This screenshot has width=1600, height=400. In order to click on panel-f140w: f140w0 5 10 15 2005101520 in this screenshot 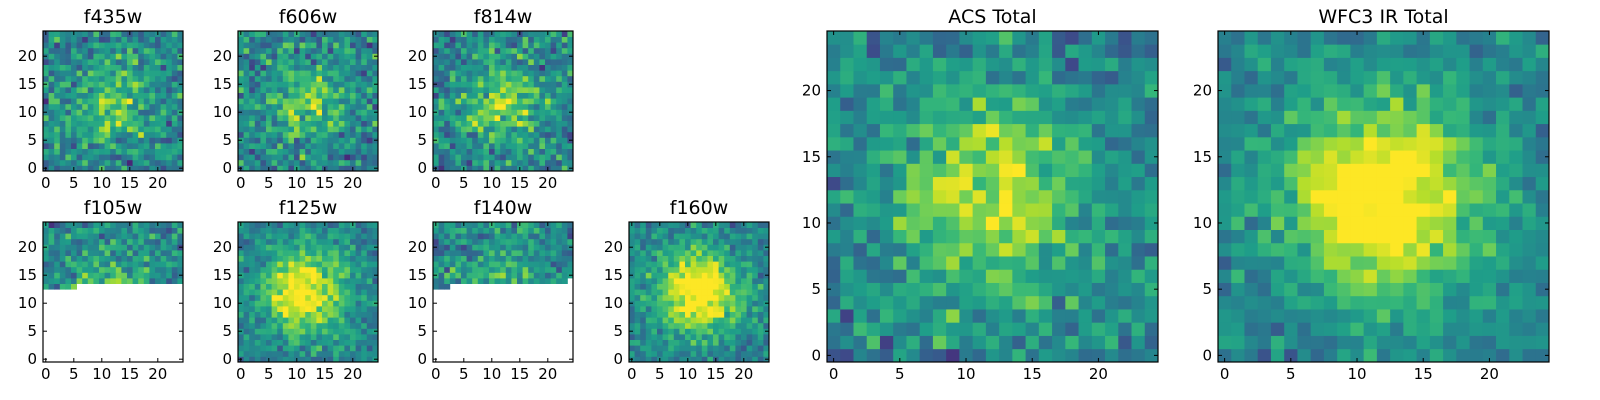, I will do `click(490, 290)`.